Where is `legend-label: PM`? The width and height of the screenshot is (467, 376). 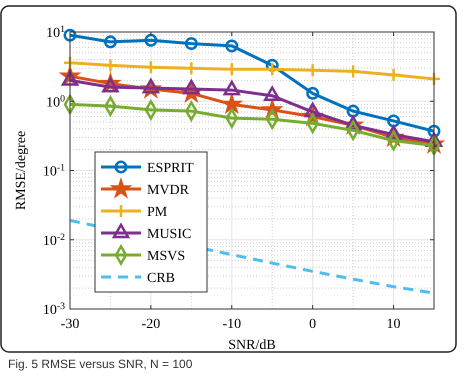
legend-label: PM is located at coordinates (157, 212).